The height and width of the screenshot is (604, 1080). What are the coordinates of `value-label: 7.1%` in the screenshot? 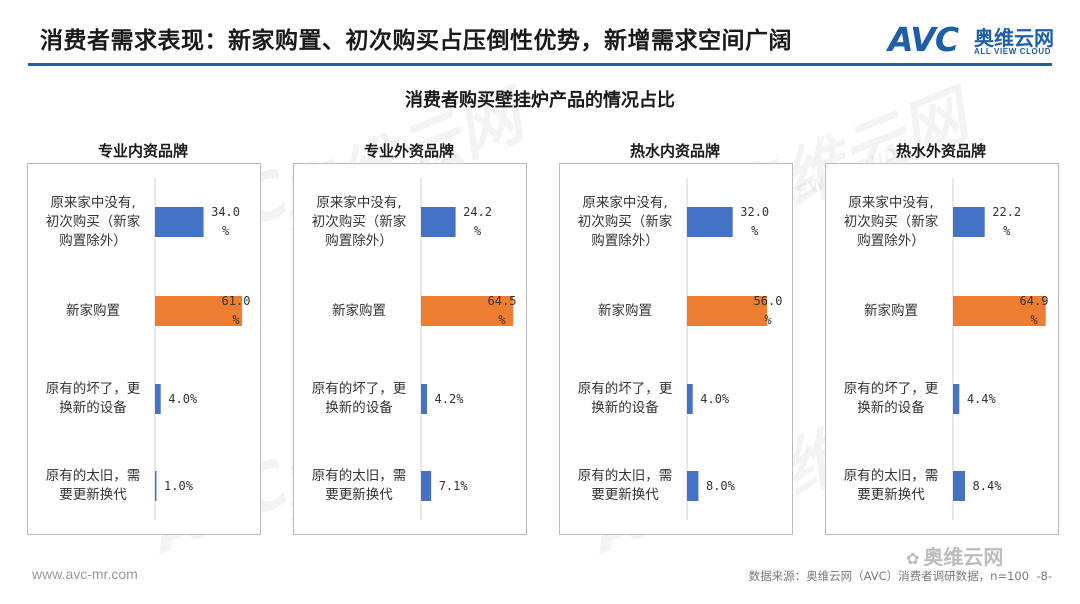 It's located at (453, 486).